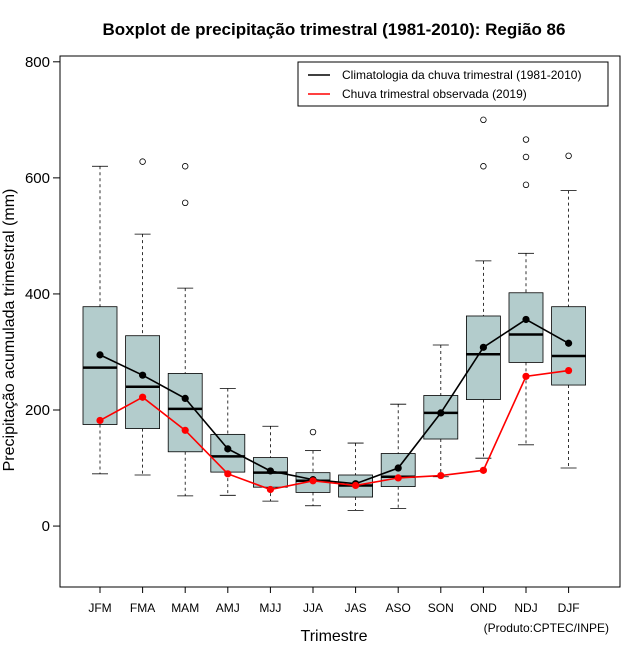 The width and height of the screenshot is (640, 660). I want to click on y-tick-label: 0, so click(46, 526).